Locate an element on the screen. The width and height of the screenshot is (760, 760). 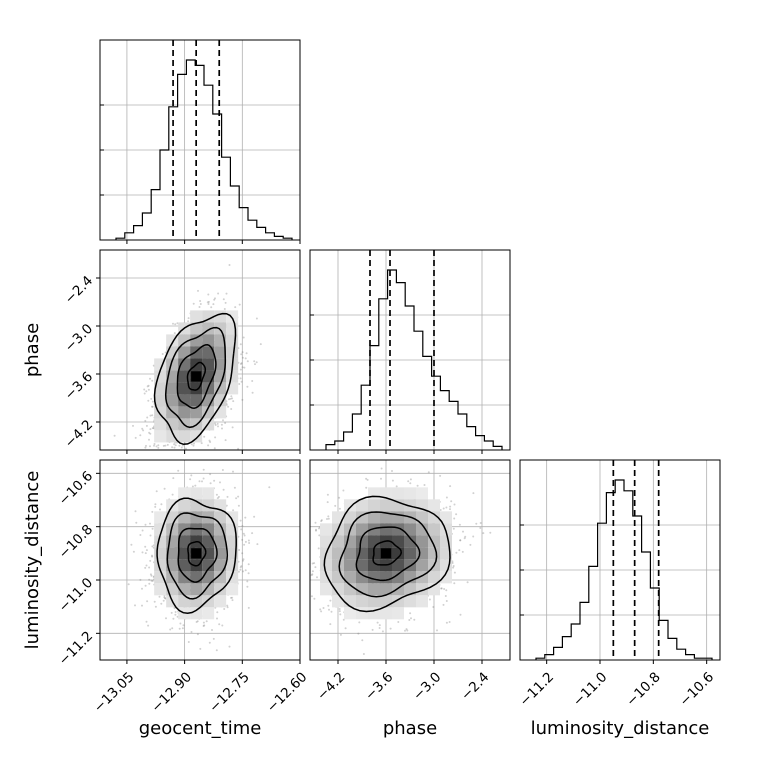
histogram-geocent_time is located at coordinates (204, 149).